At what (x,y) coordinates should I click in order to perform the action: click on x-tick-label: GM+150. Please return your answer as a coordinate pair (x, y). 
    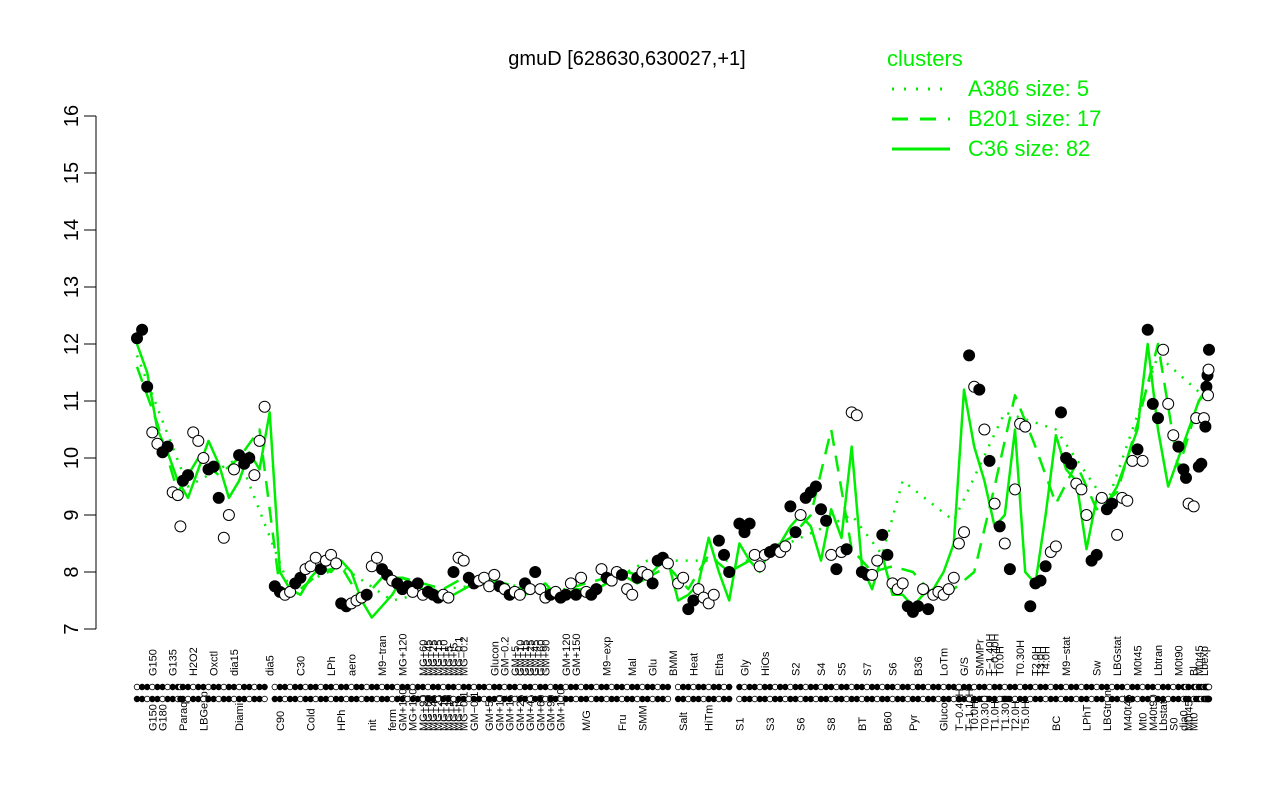
    Looking at the image, I should click on (577, 655).